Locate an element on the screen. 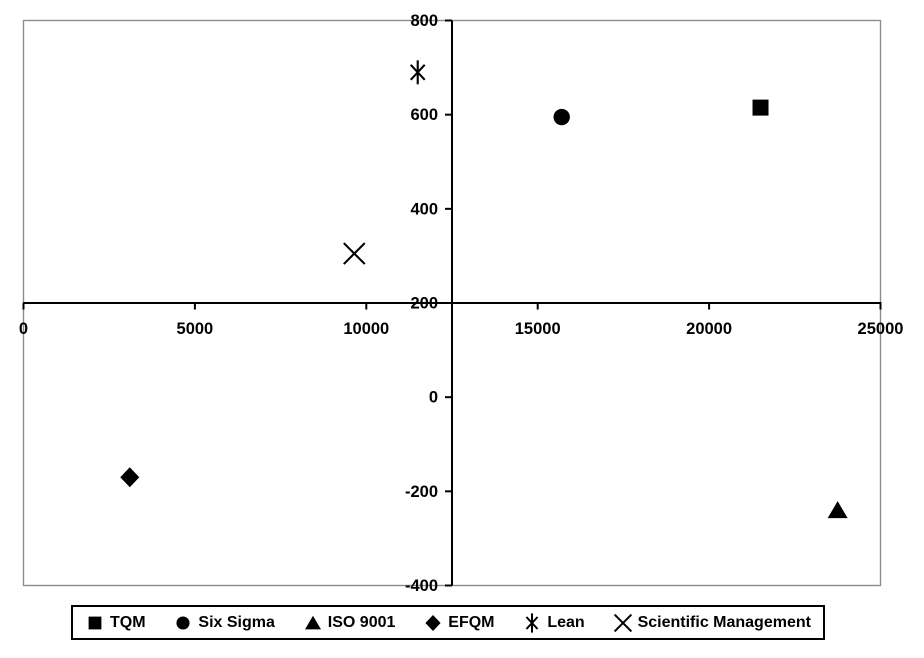 The width and height of the screenshot is (924, 658). x-tick-label-20000: 20000 is located at coordinates (709, 329).